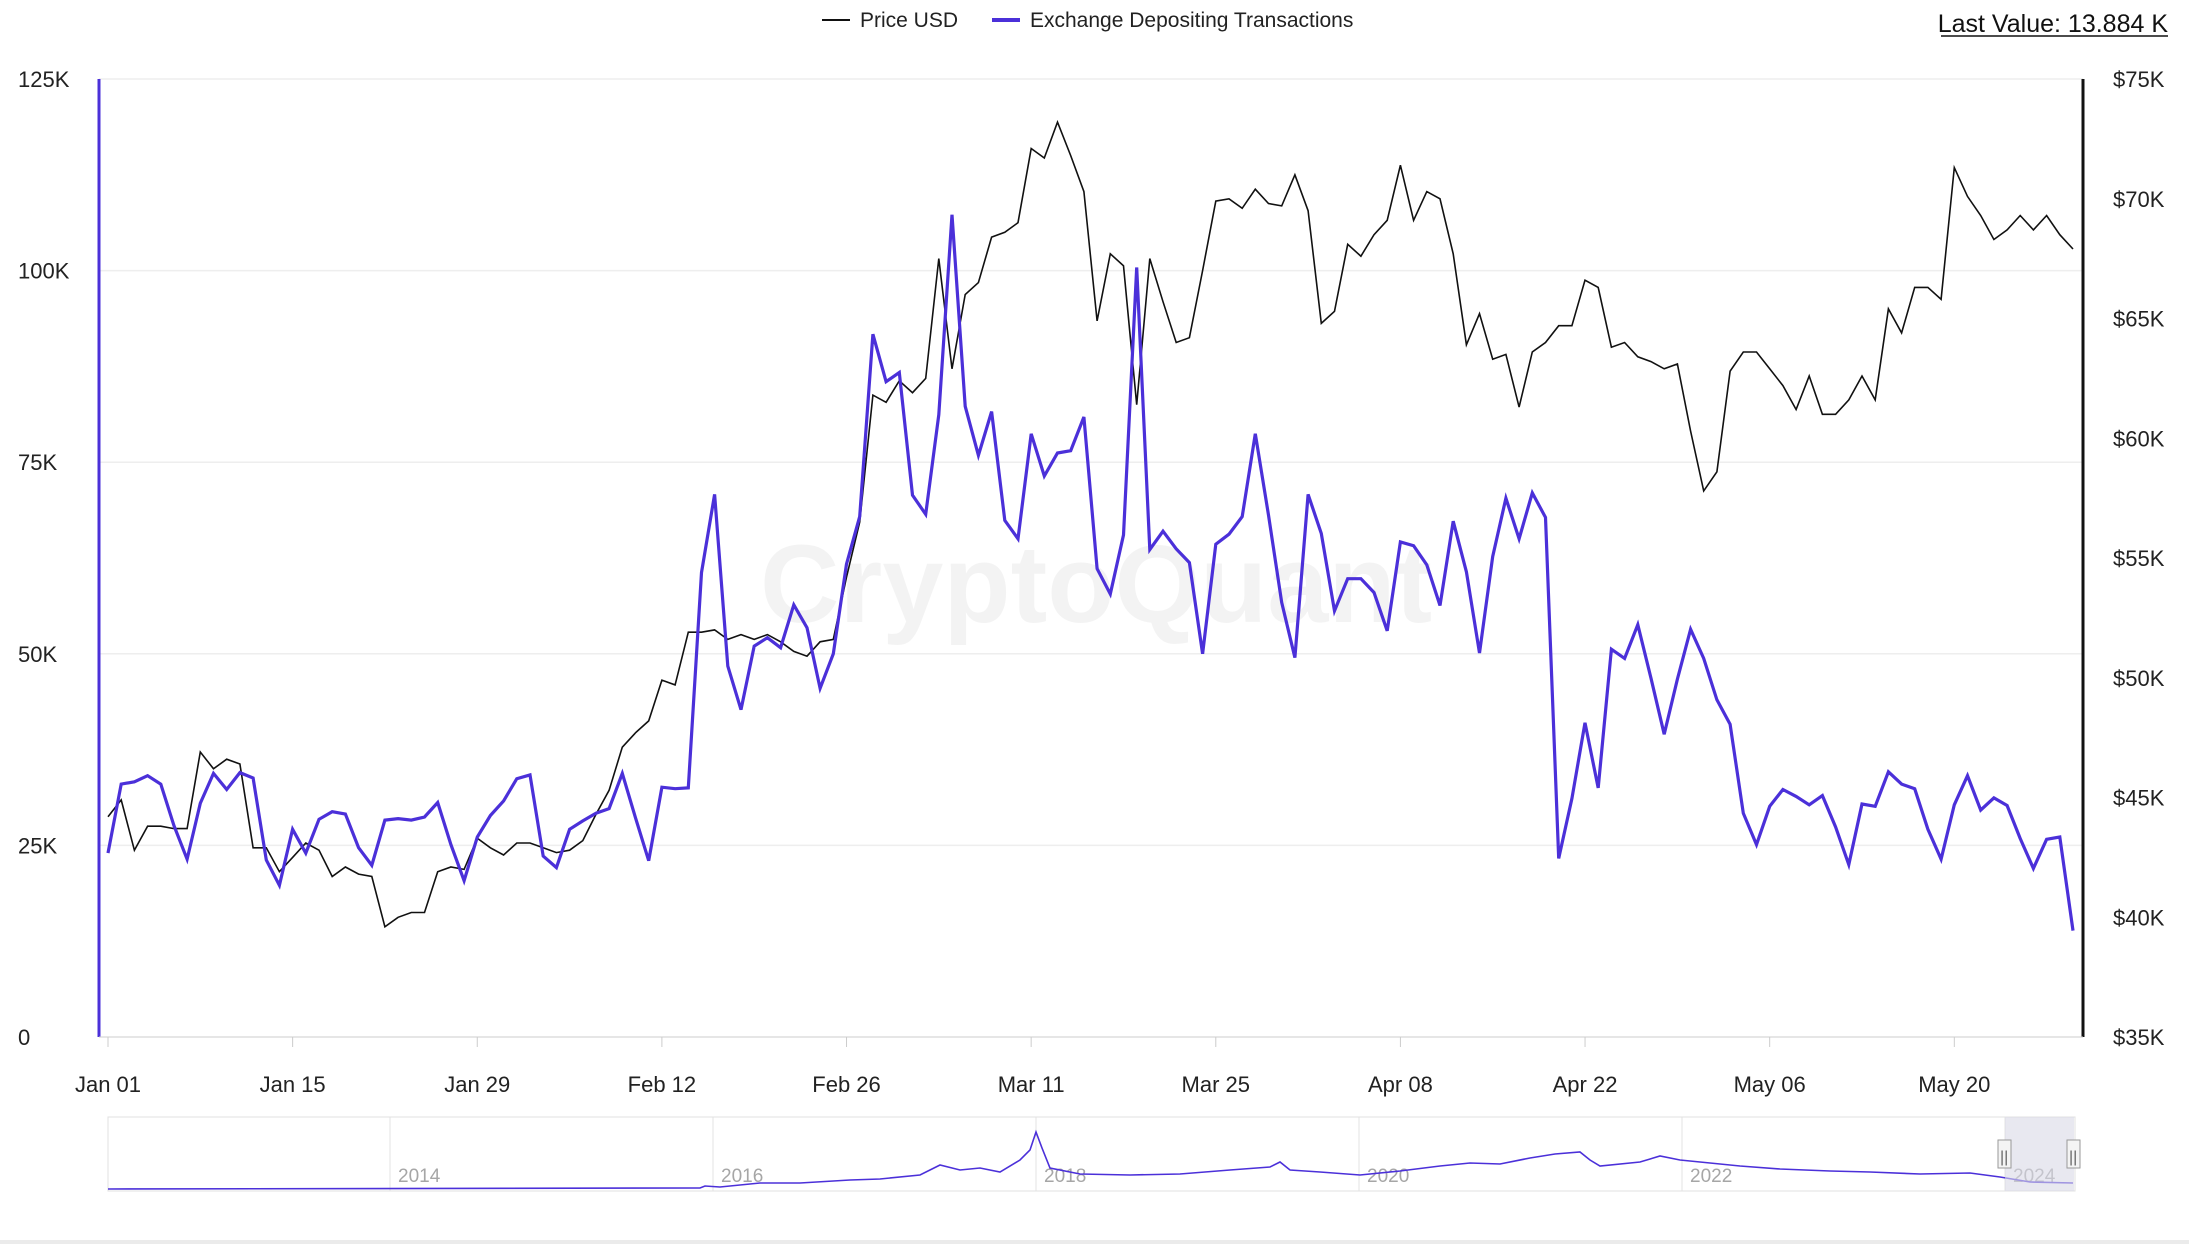 The image size is (2189, 1249). Describe the element at coordinates (477, 1084) in the screenshot. I see `x-tick-label: Jan 29` at that location.